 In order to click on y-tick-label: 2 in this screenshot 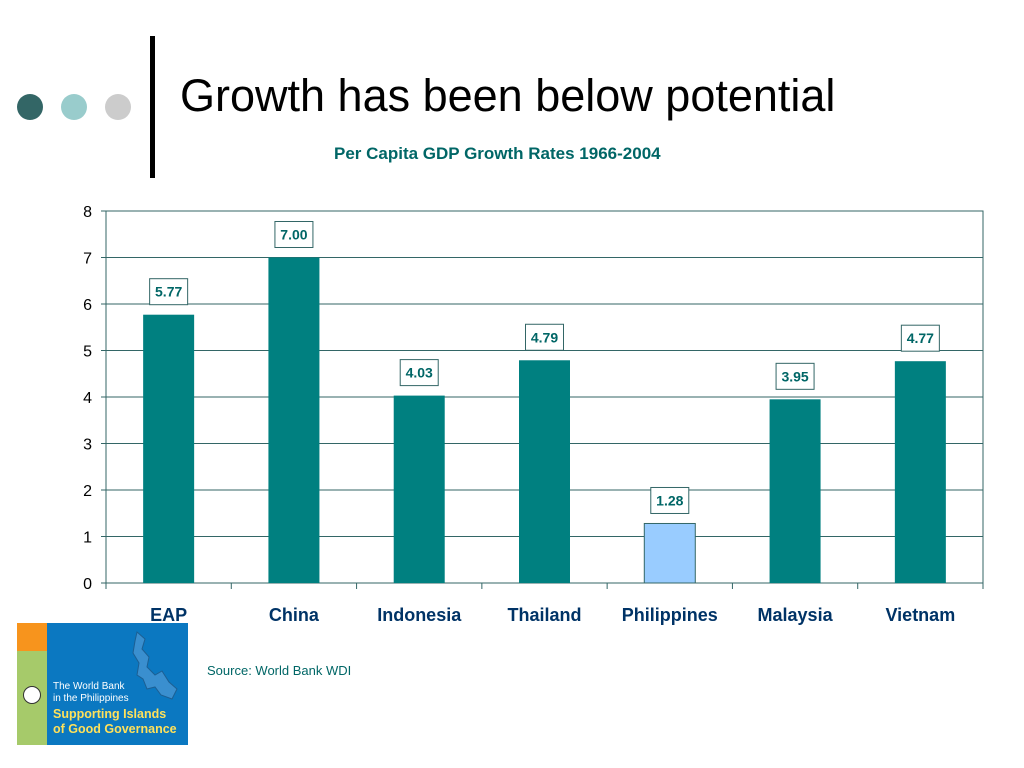, I will do `click(87, 491)`.